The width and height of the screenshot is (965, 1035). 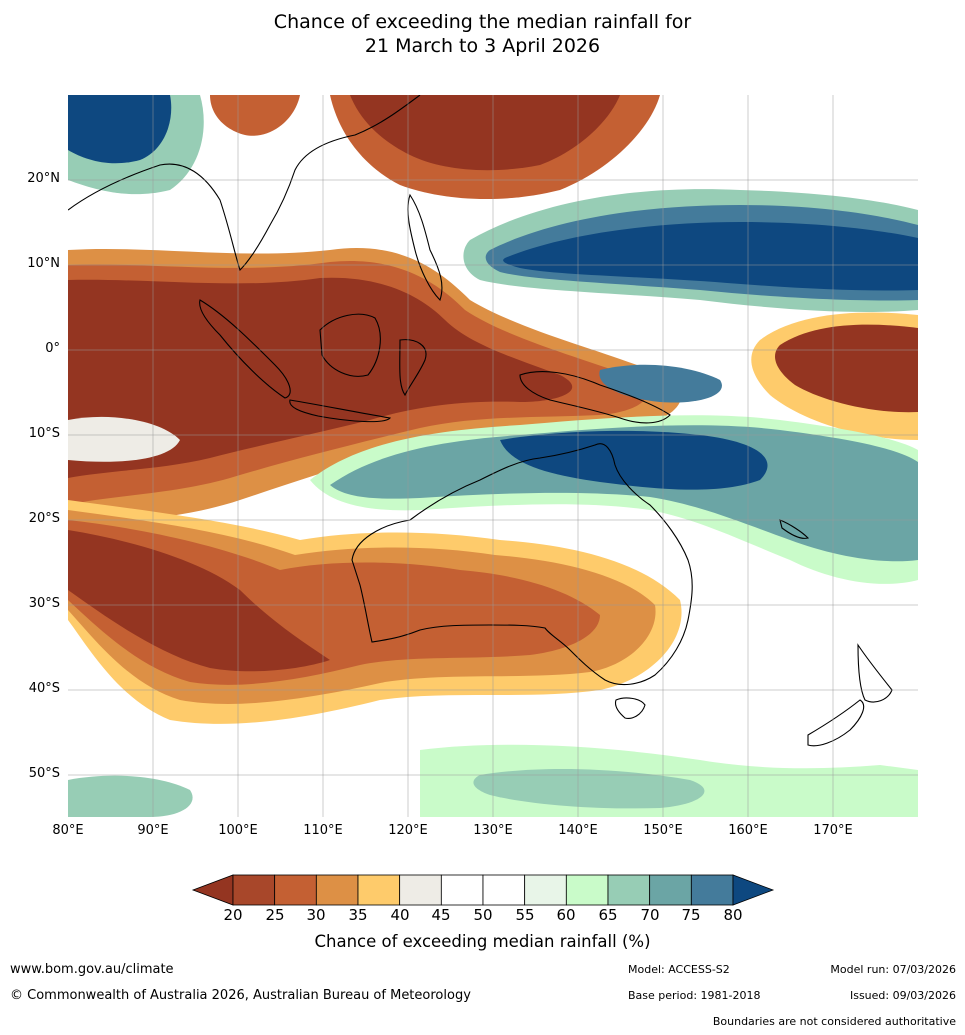 What do you see at coordinates (679, 969) in the screenshot?
I see `footer-model: Model: ACCESS-S2` at bounding box center [679, 969].